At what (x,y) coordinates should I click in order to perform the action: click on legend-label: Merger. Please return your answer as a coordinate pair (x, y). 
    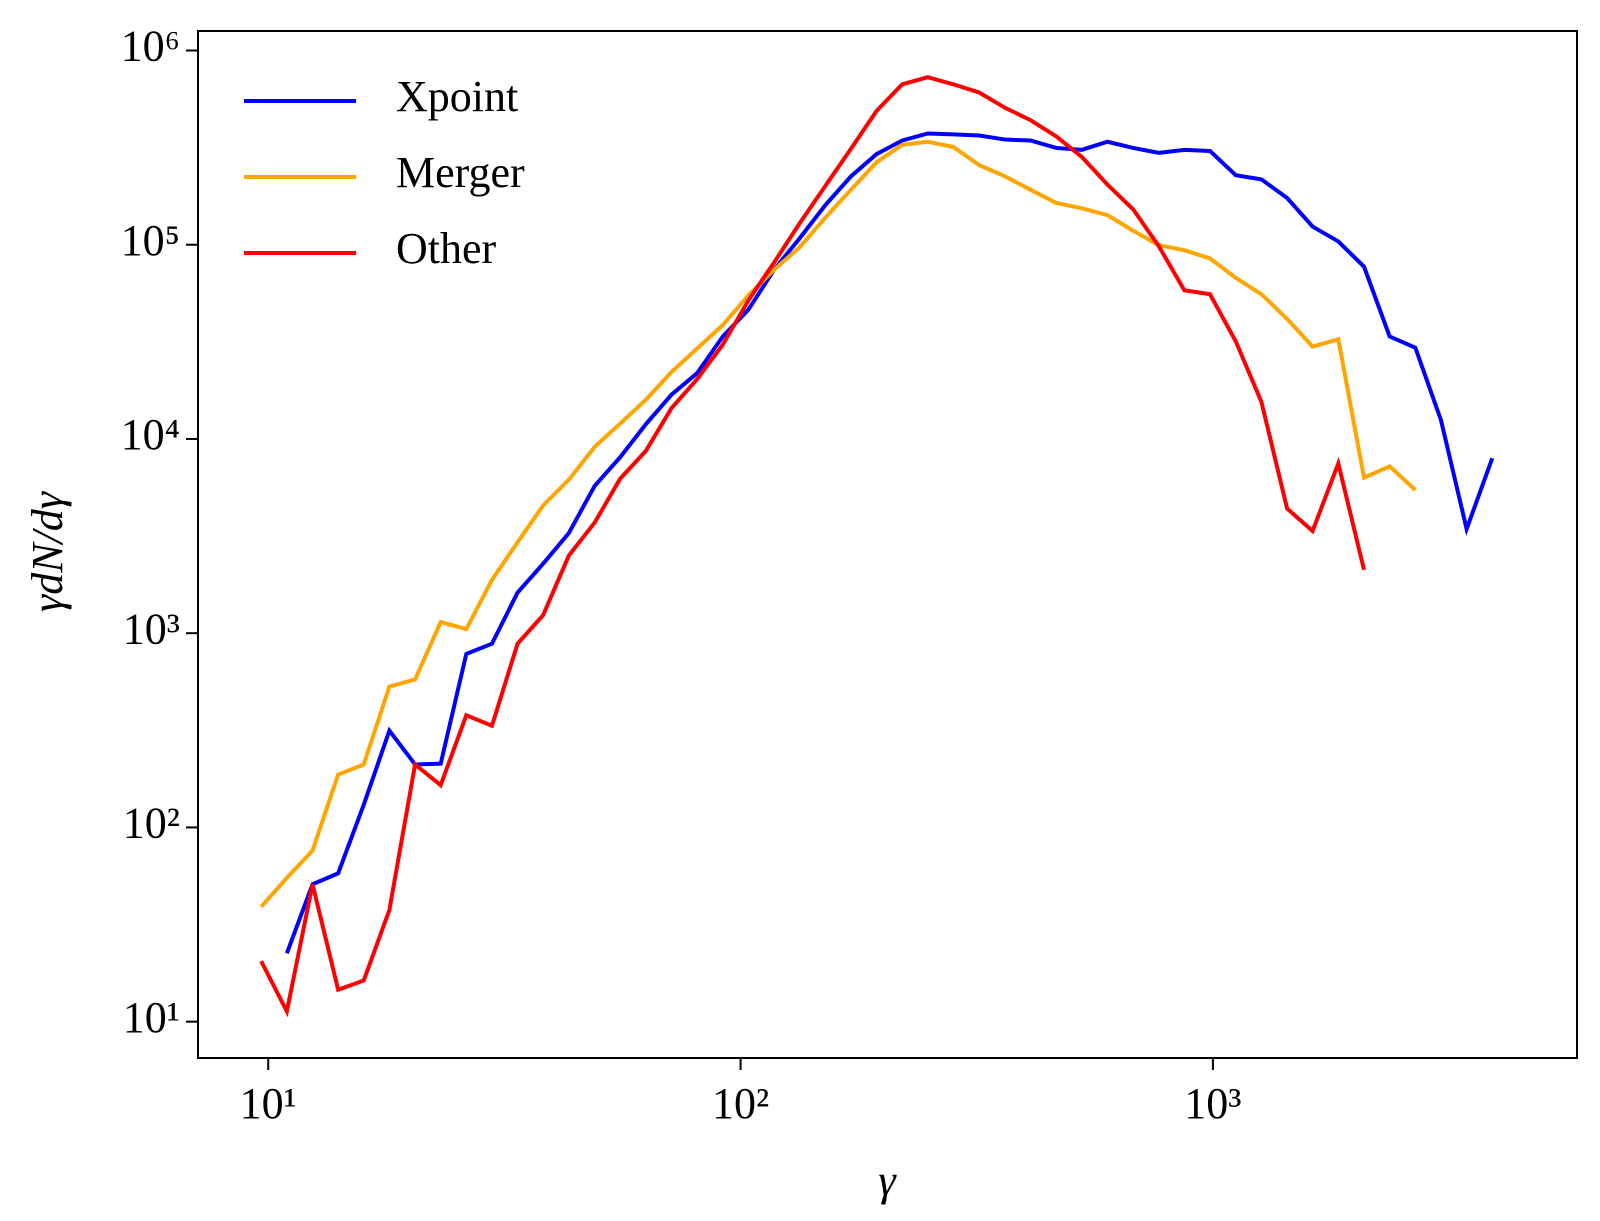
    Looking at the image, I should click on (460, 172).